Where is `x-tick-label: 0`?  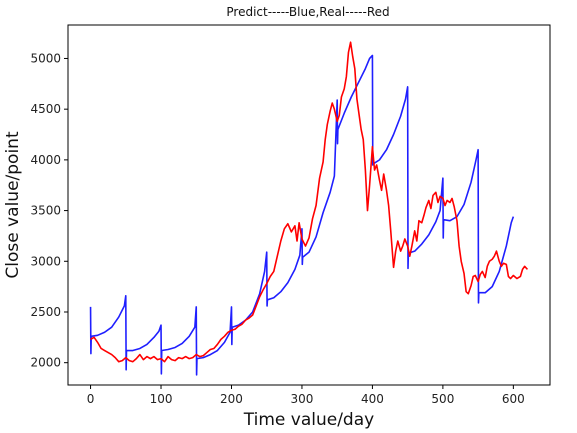 x-tick-label: 0 is located at coordinates (91, 399).